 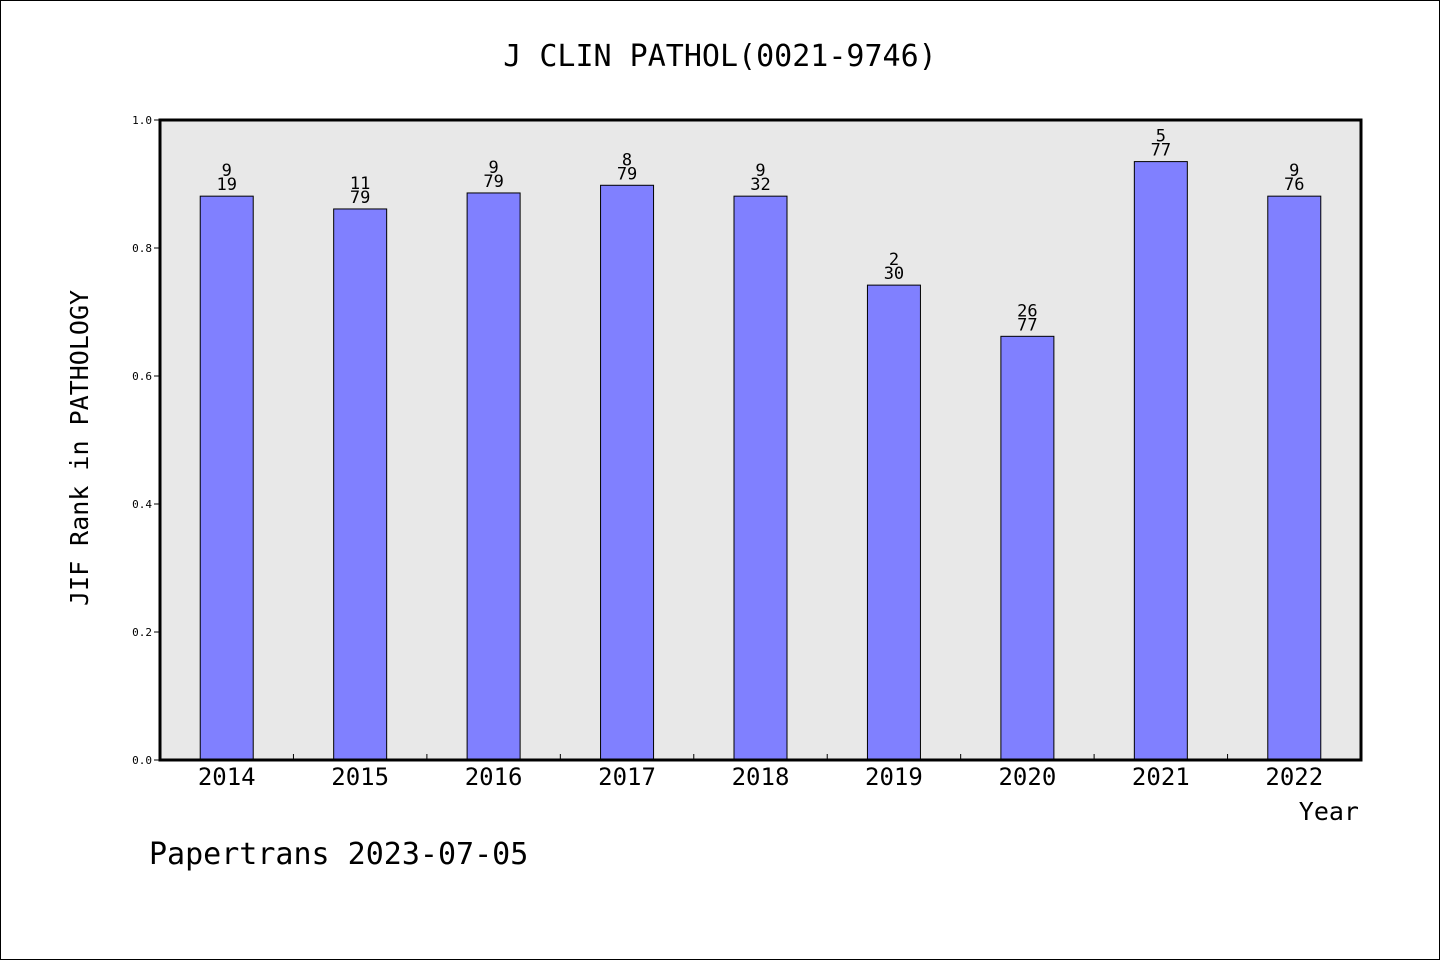 What do you see at coordinates (1294, 478) in the screenshot?
I see `bar-2022` at bounding box center [1294, 478].